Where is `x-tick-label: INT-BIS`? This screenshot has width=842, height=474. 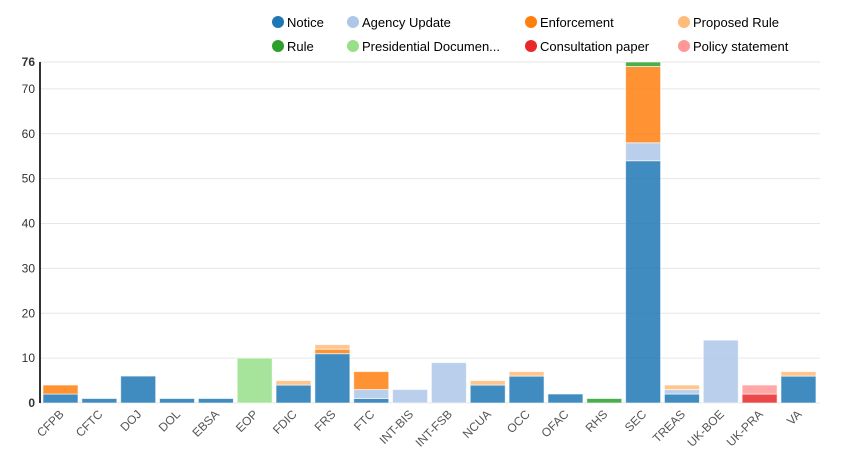 x-tick-label: INT-BIS is located at coordinates (397, 427).